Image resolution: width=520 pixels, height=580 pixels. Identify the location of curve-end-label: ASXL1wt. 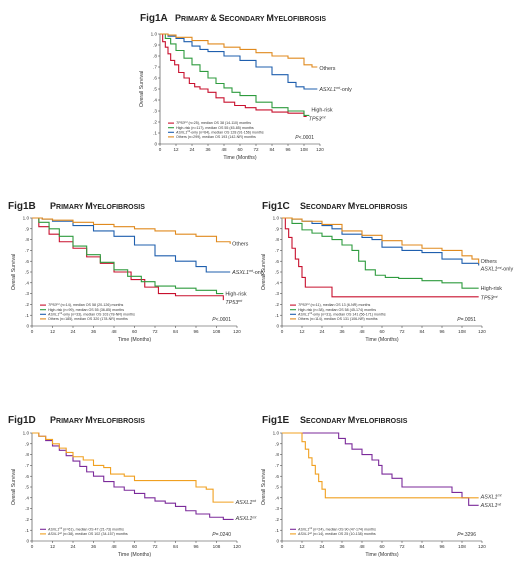
(491, 505).